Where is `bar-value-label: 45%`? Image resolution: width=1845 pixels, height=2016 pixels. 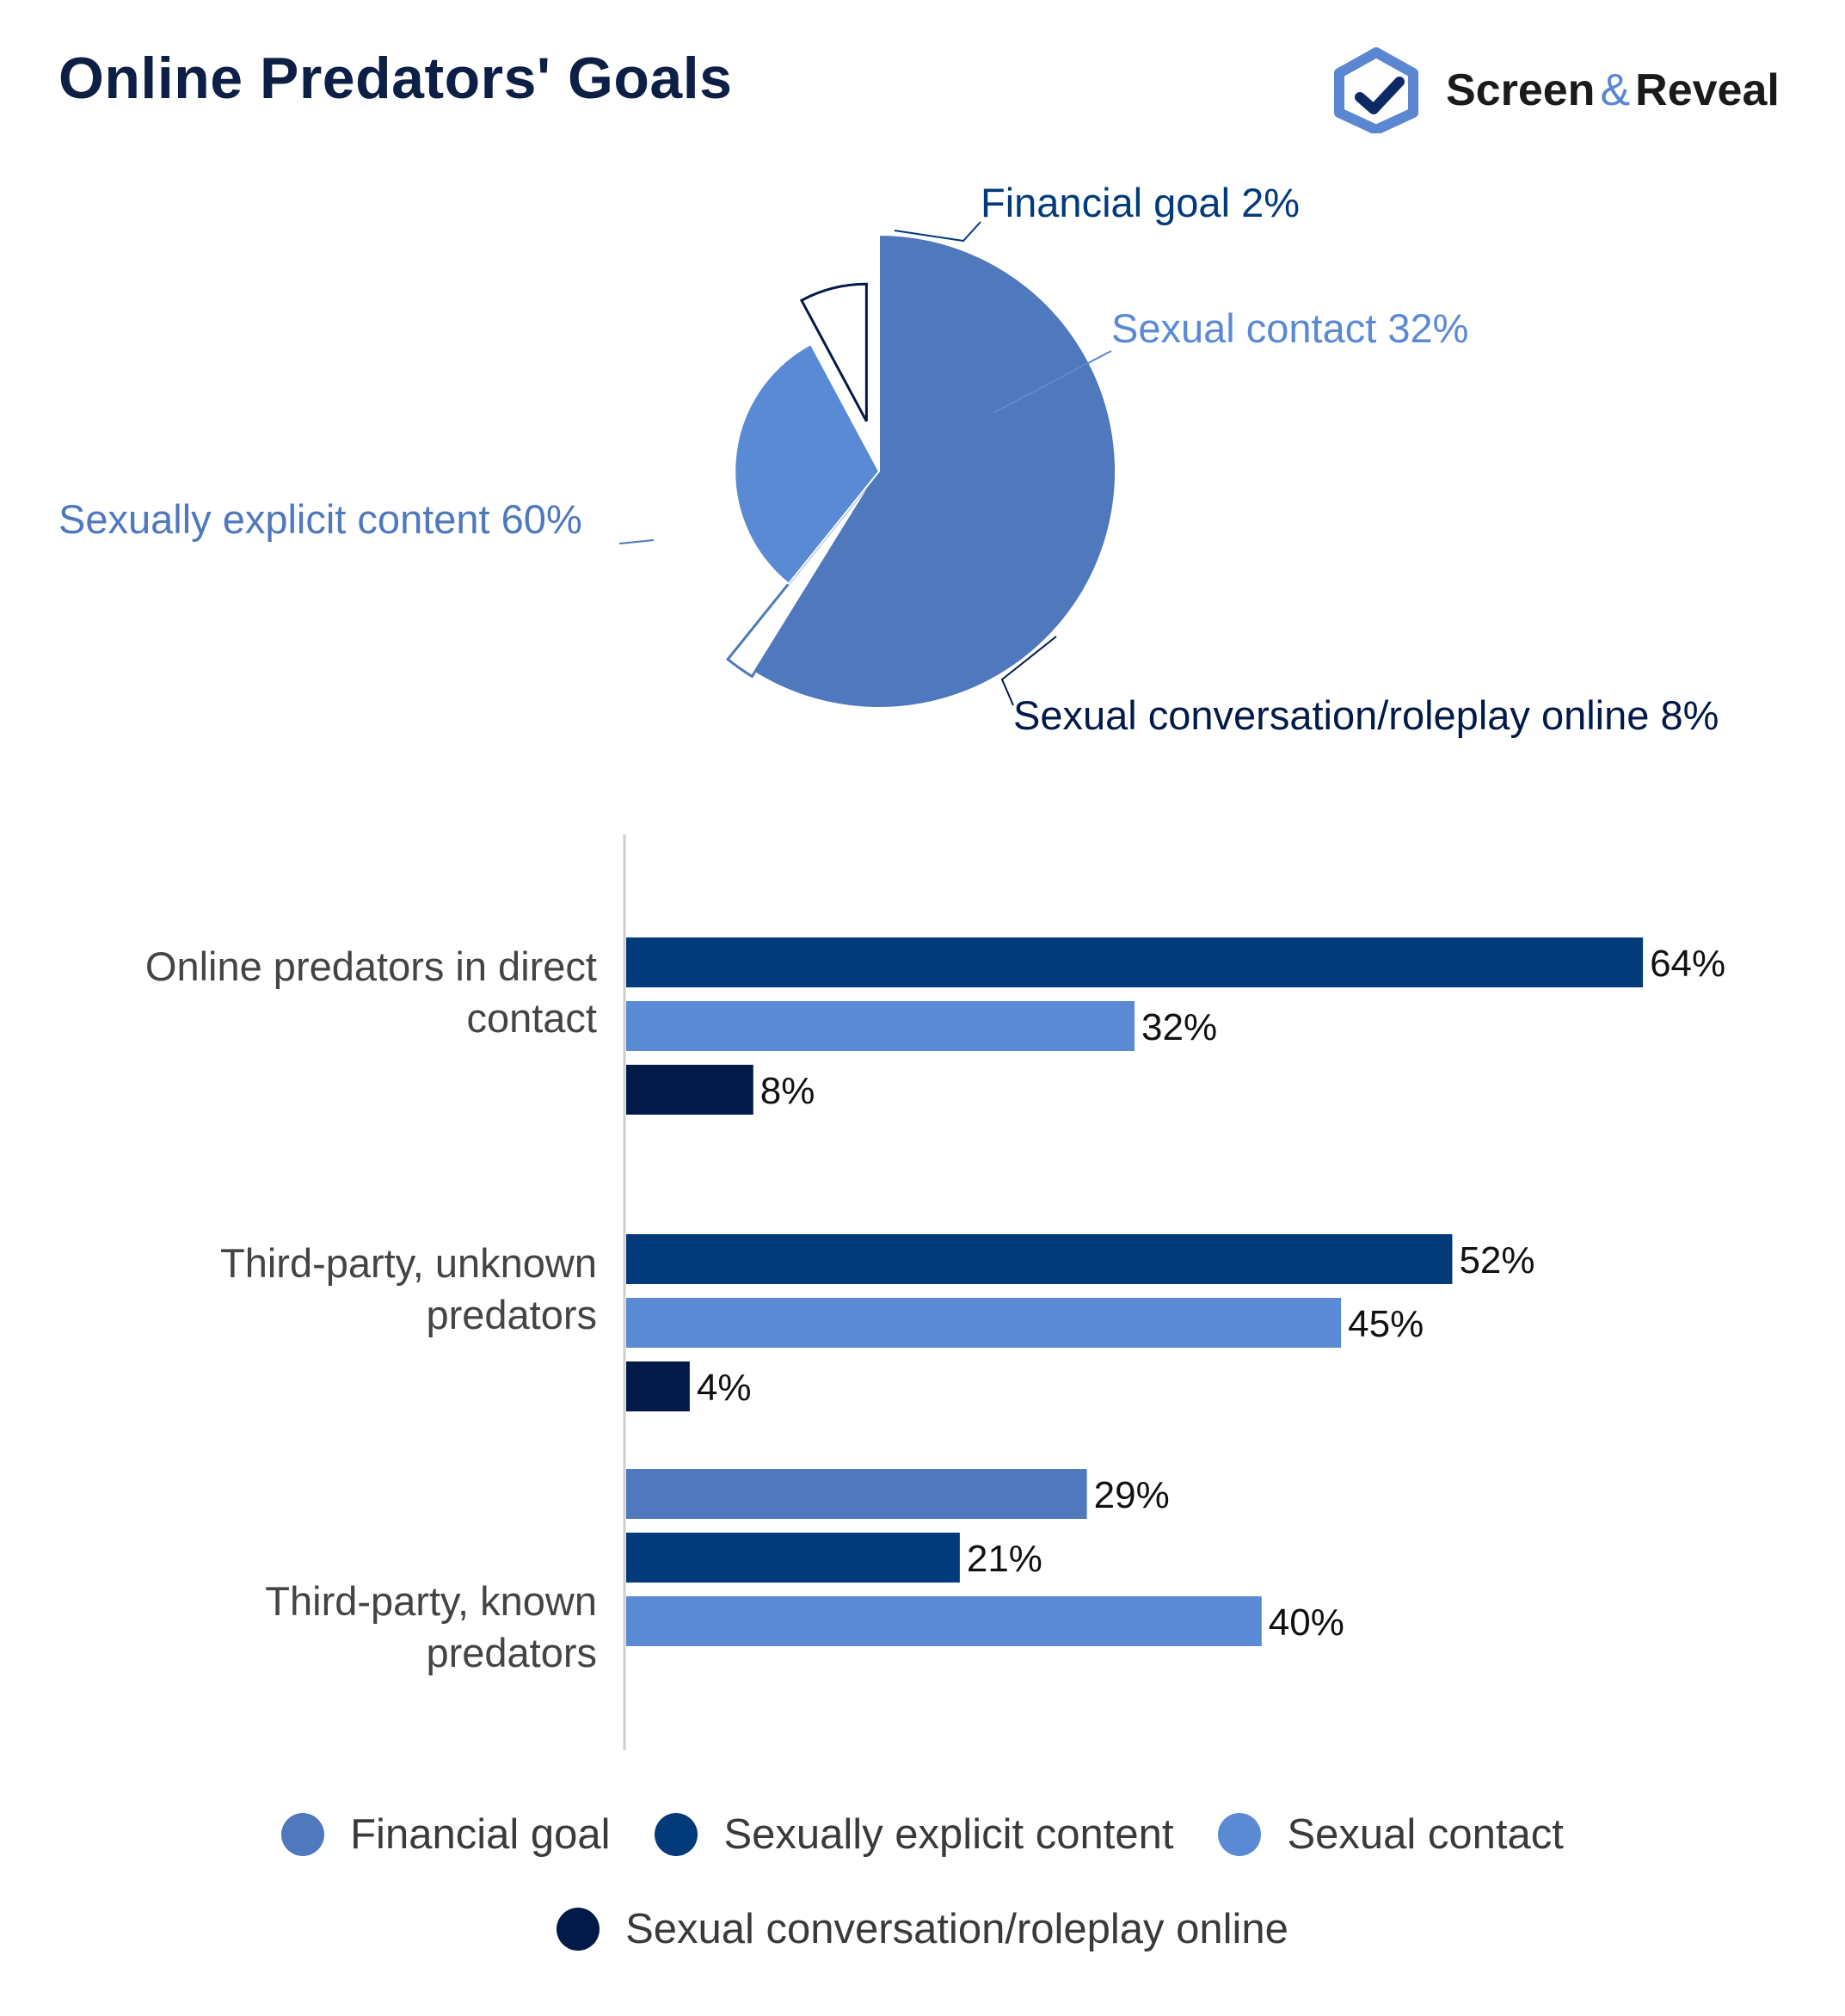
bar-value-label: 45% is located at coordinates (1386, 1324).